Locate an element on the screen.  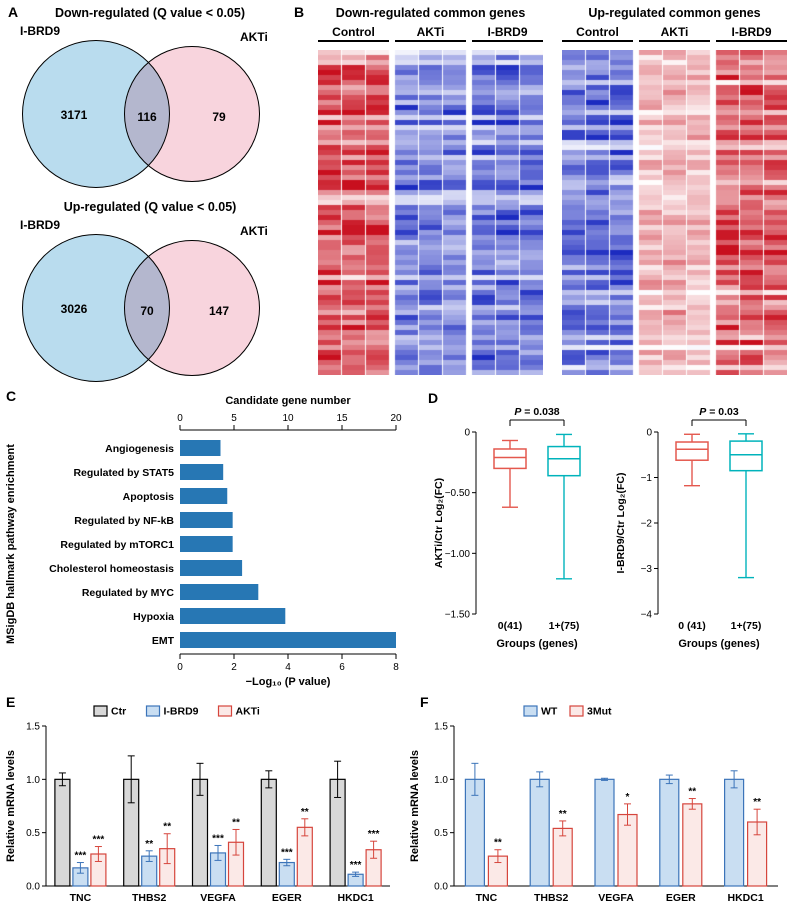
pathway-ylabel: MSigDB hallmark pathway enrichment is located at coordinates (11, 544).